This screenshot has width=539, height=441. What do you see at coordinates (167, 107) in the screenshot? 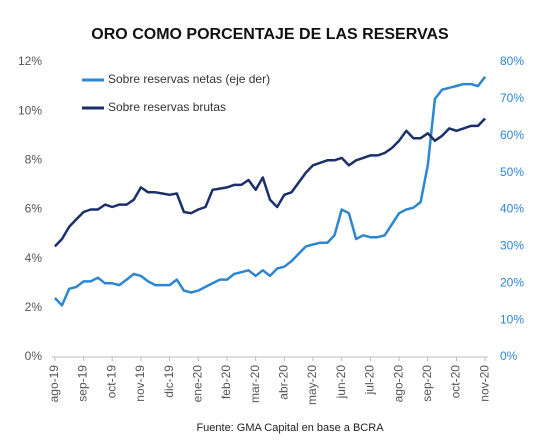
I see `legend-label: Sobre reservas brutas` at bounding box center [167, 107].